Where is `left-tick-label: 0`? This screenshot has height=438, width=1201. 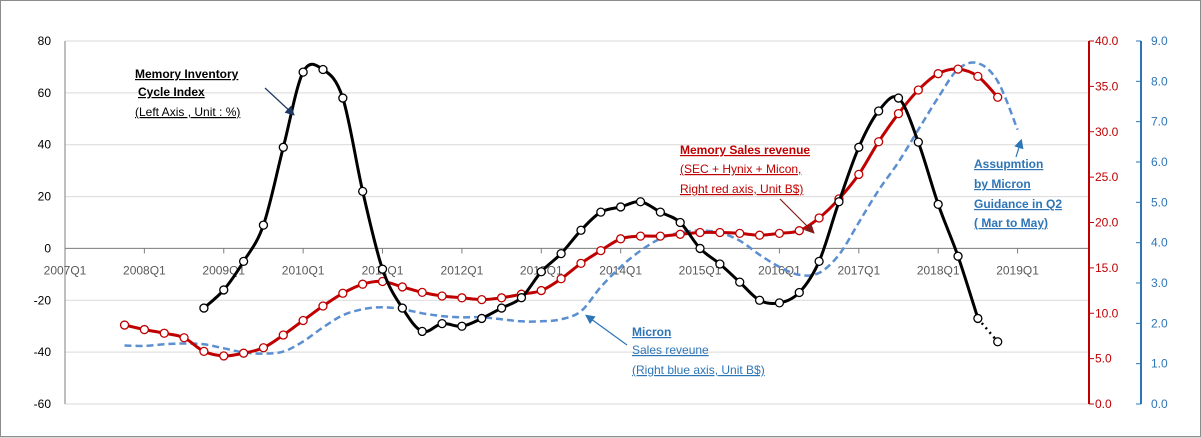
left-tick-label: 0 is located at coordinates (47, 248).